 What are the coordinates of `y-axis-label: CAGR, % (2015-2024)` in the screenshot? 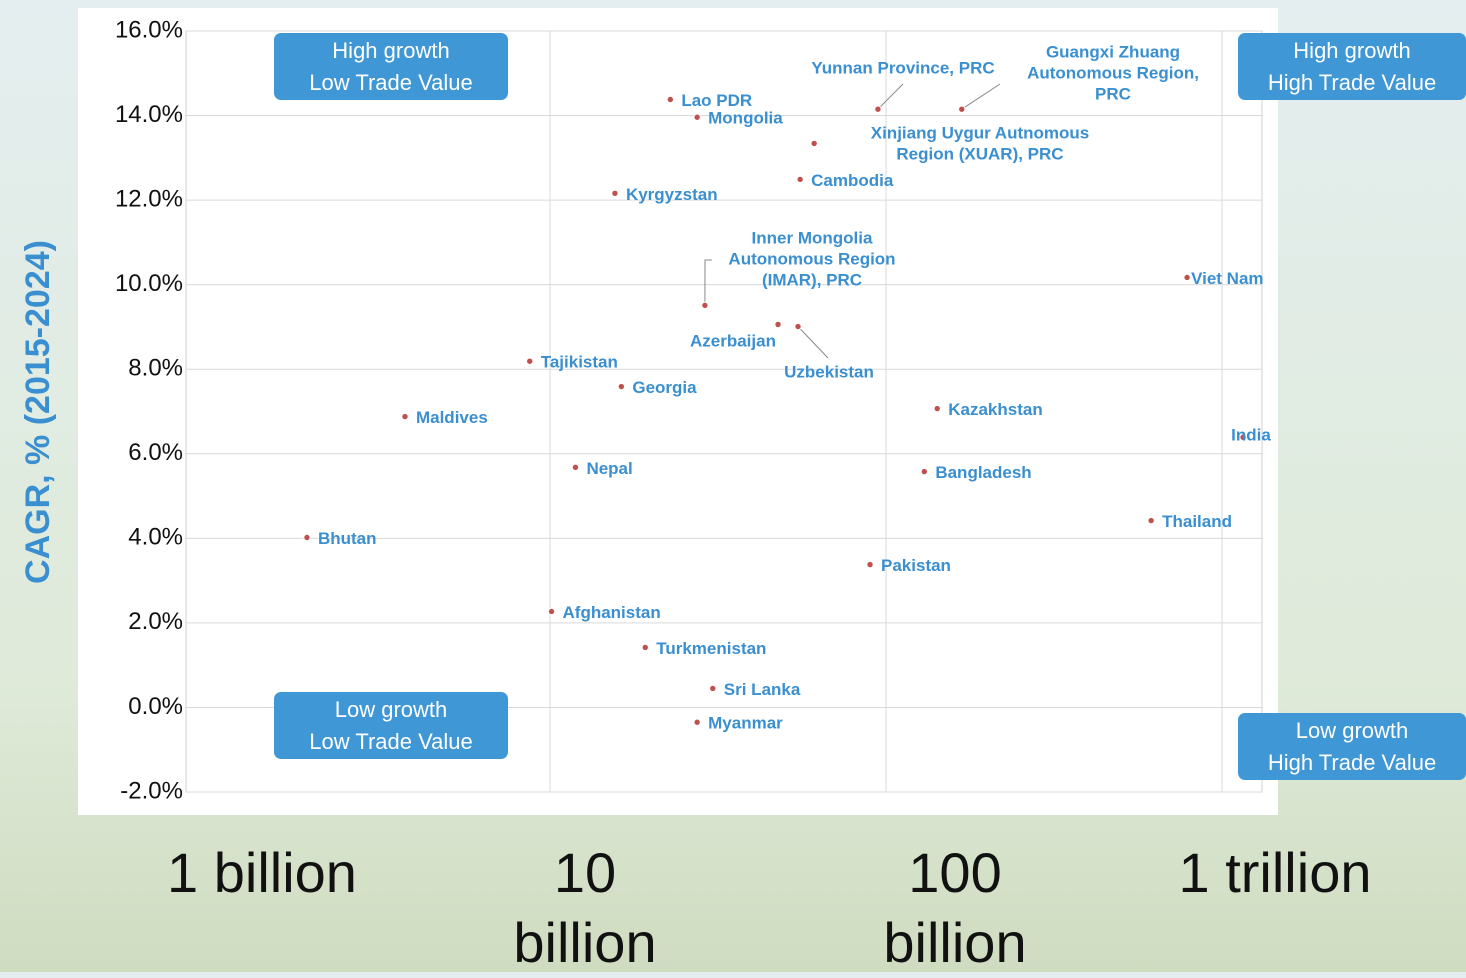 It's located at (38, 412).